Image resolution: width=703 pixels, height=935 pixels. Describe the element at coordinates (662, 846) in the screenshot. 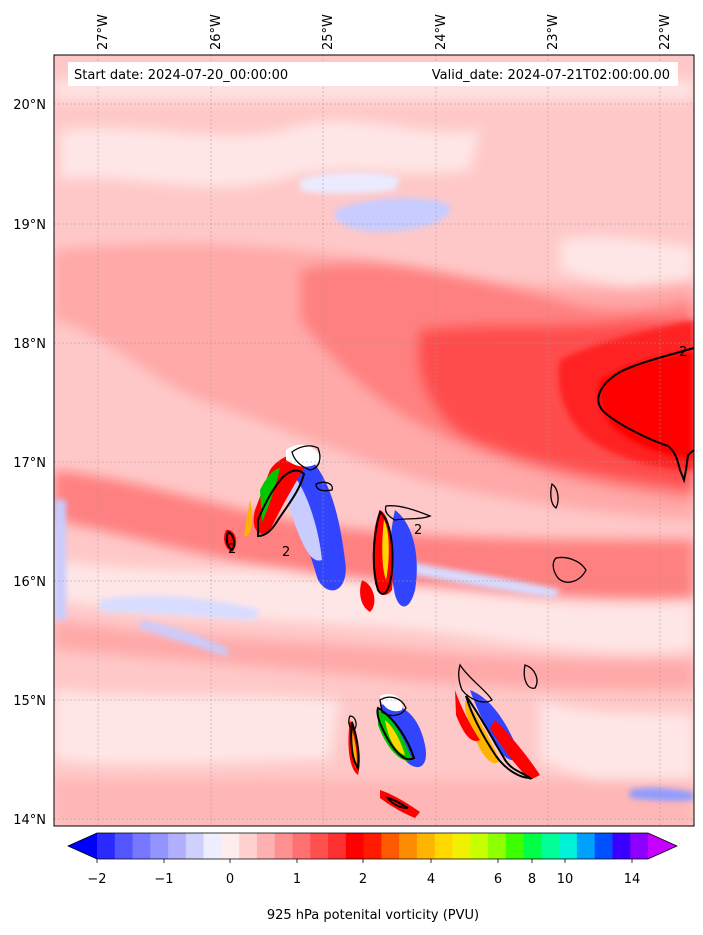

I see `colorbar-extend-right` at that location.